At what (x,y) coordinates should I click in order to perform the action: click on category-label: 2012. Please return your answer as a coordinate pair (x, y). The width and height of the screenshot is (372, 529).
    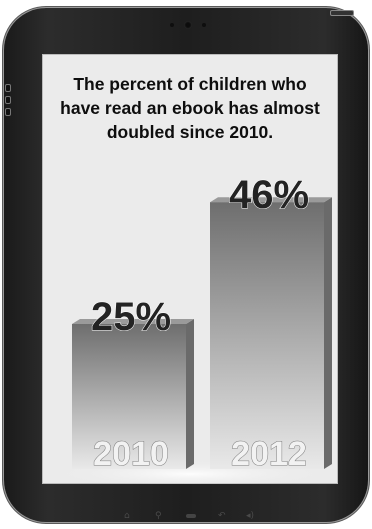
    Looking at the image, I should click on (269, 454).